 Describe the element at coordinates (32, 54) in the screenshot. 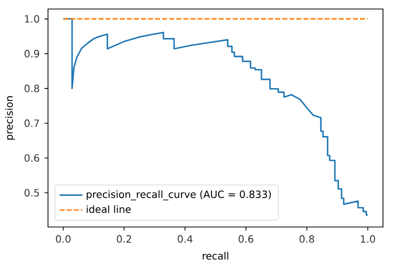

I see `y-tick-label: 0.9` at that location.